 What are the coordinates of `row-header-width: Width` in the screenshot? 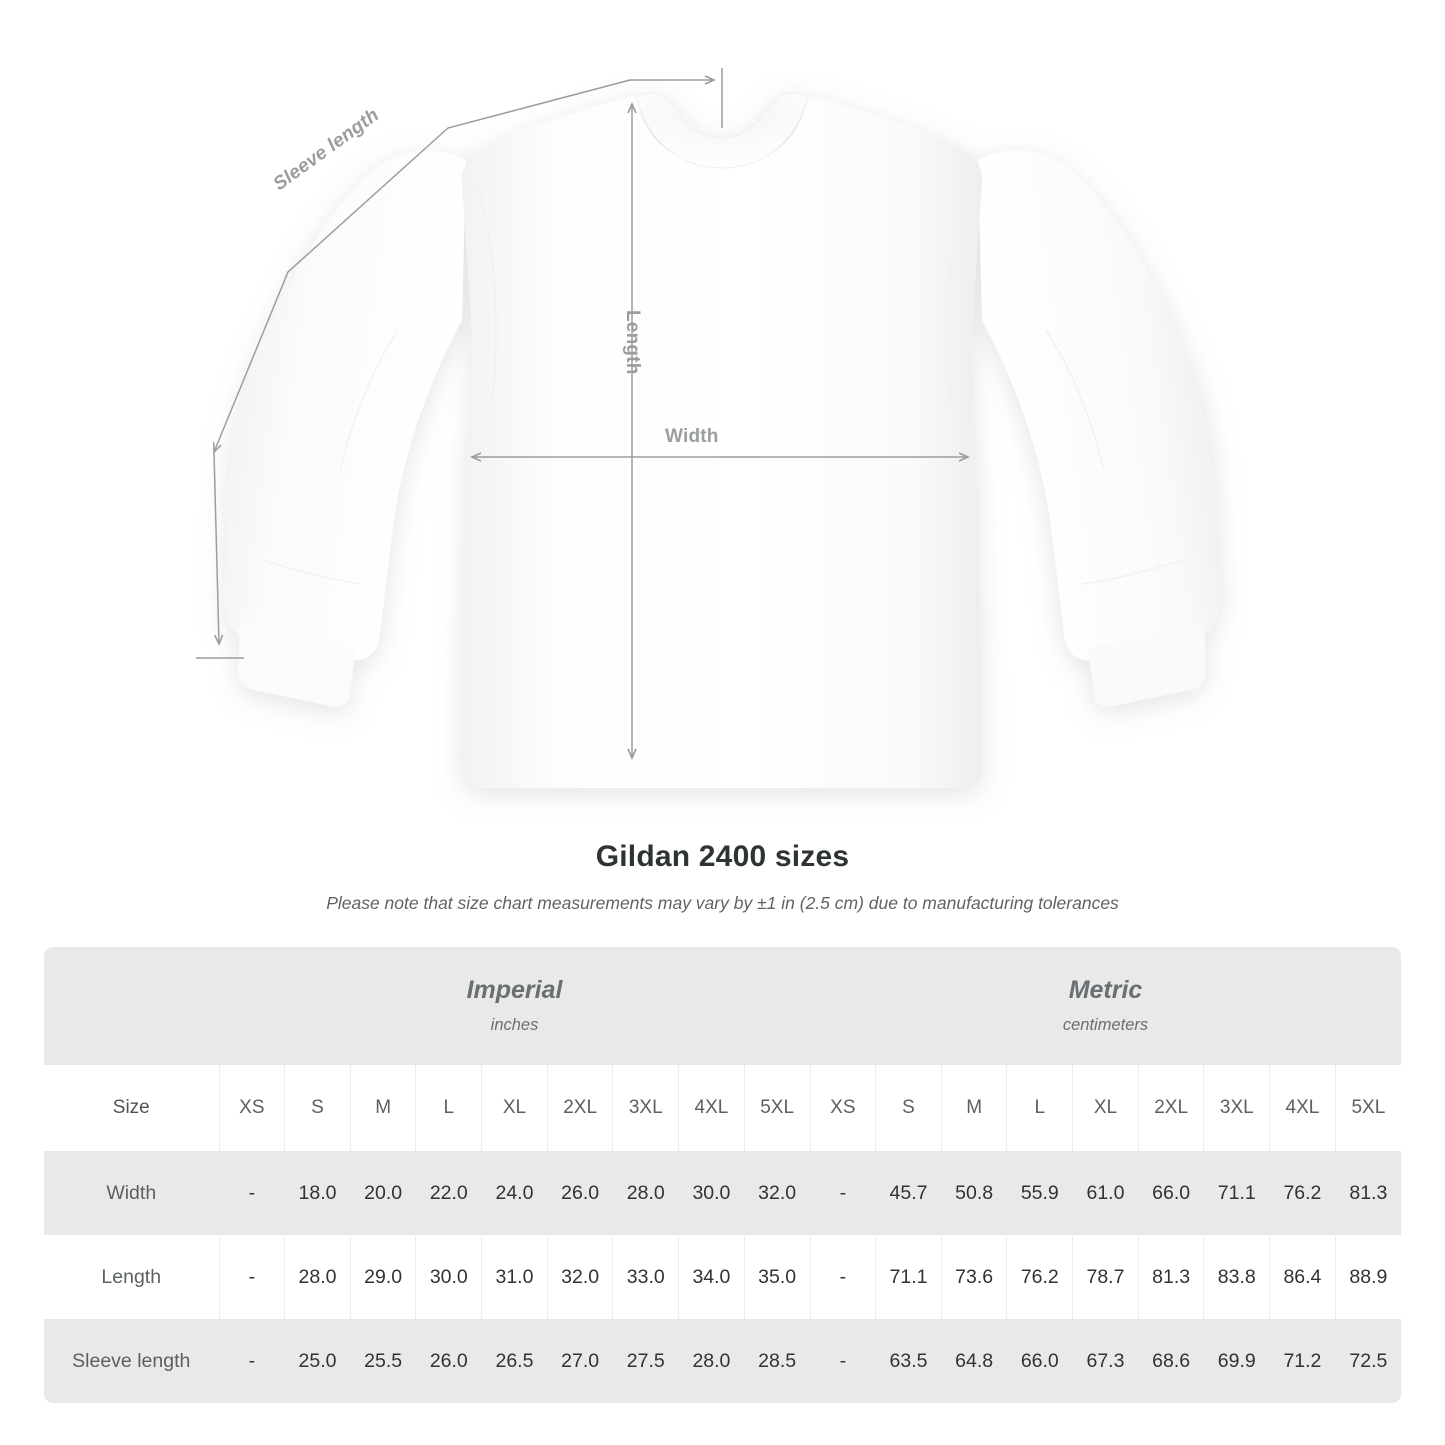 It's located at (131, 1193).